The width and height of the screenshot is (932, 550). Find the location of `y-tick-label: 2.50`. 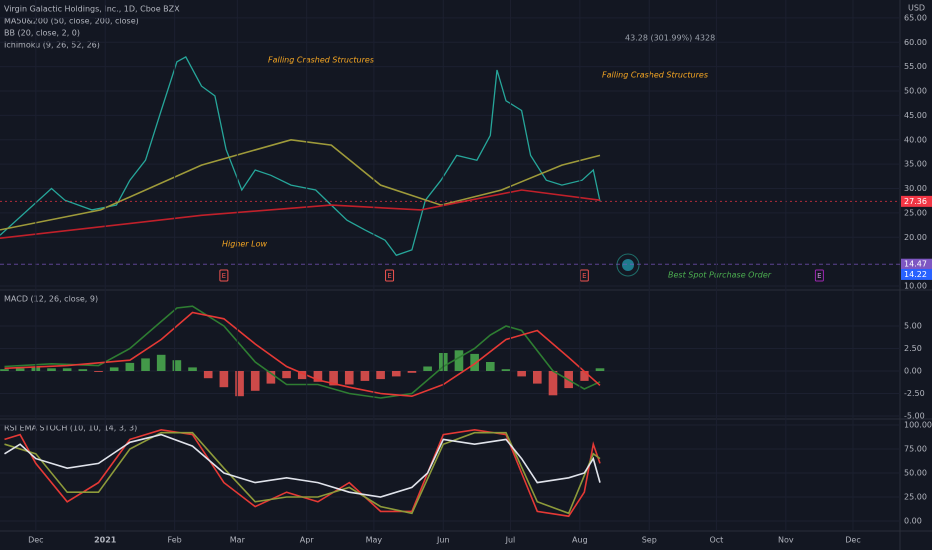

y-tick-label: 2.50 is located at coordinates (913, 348).